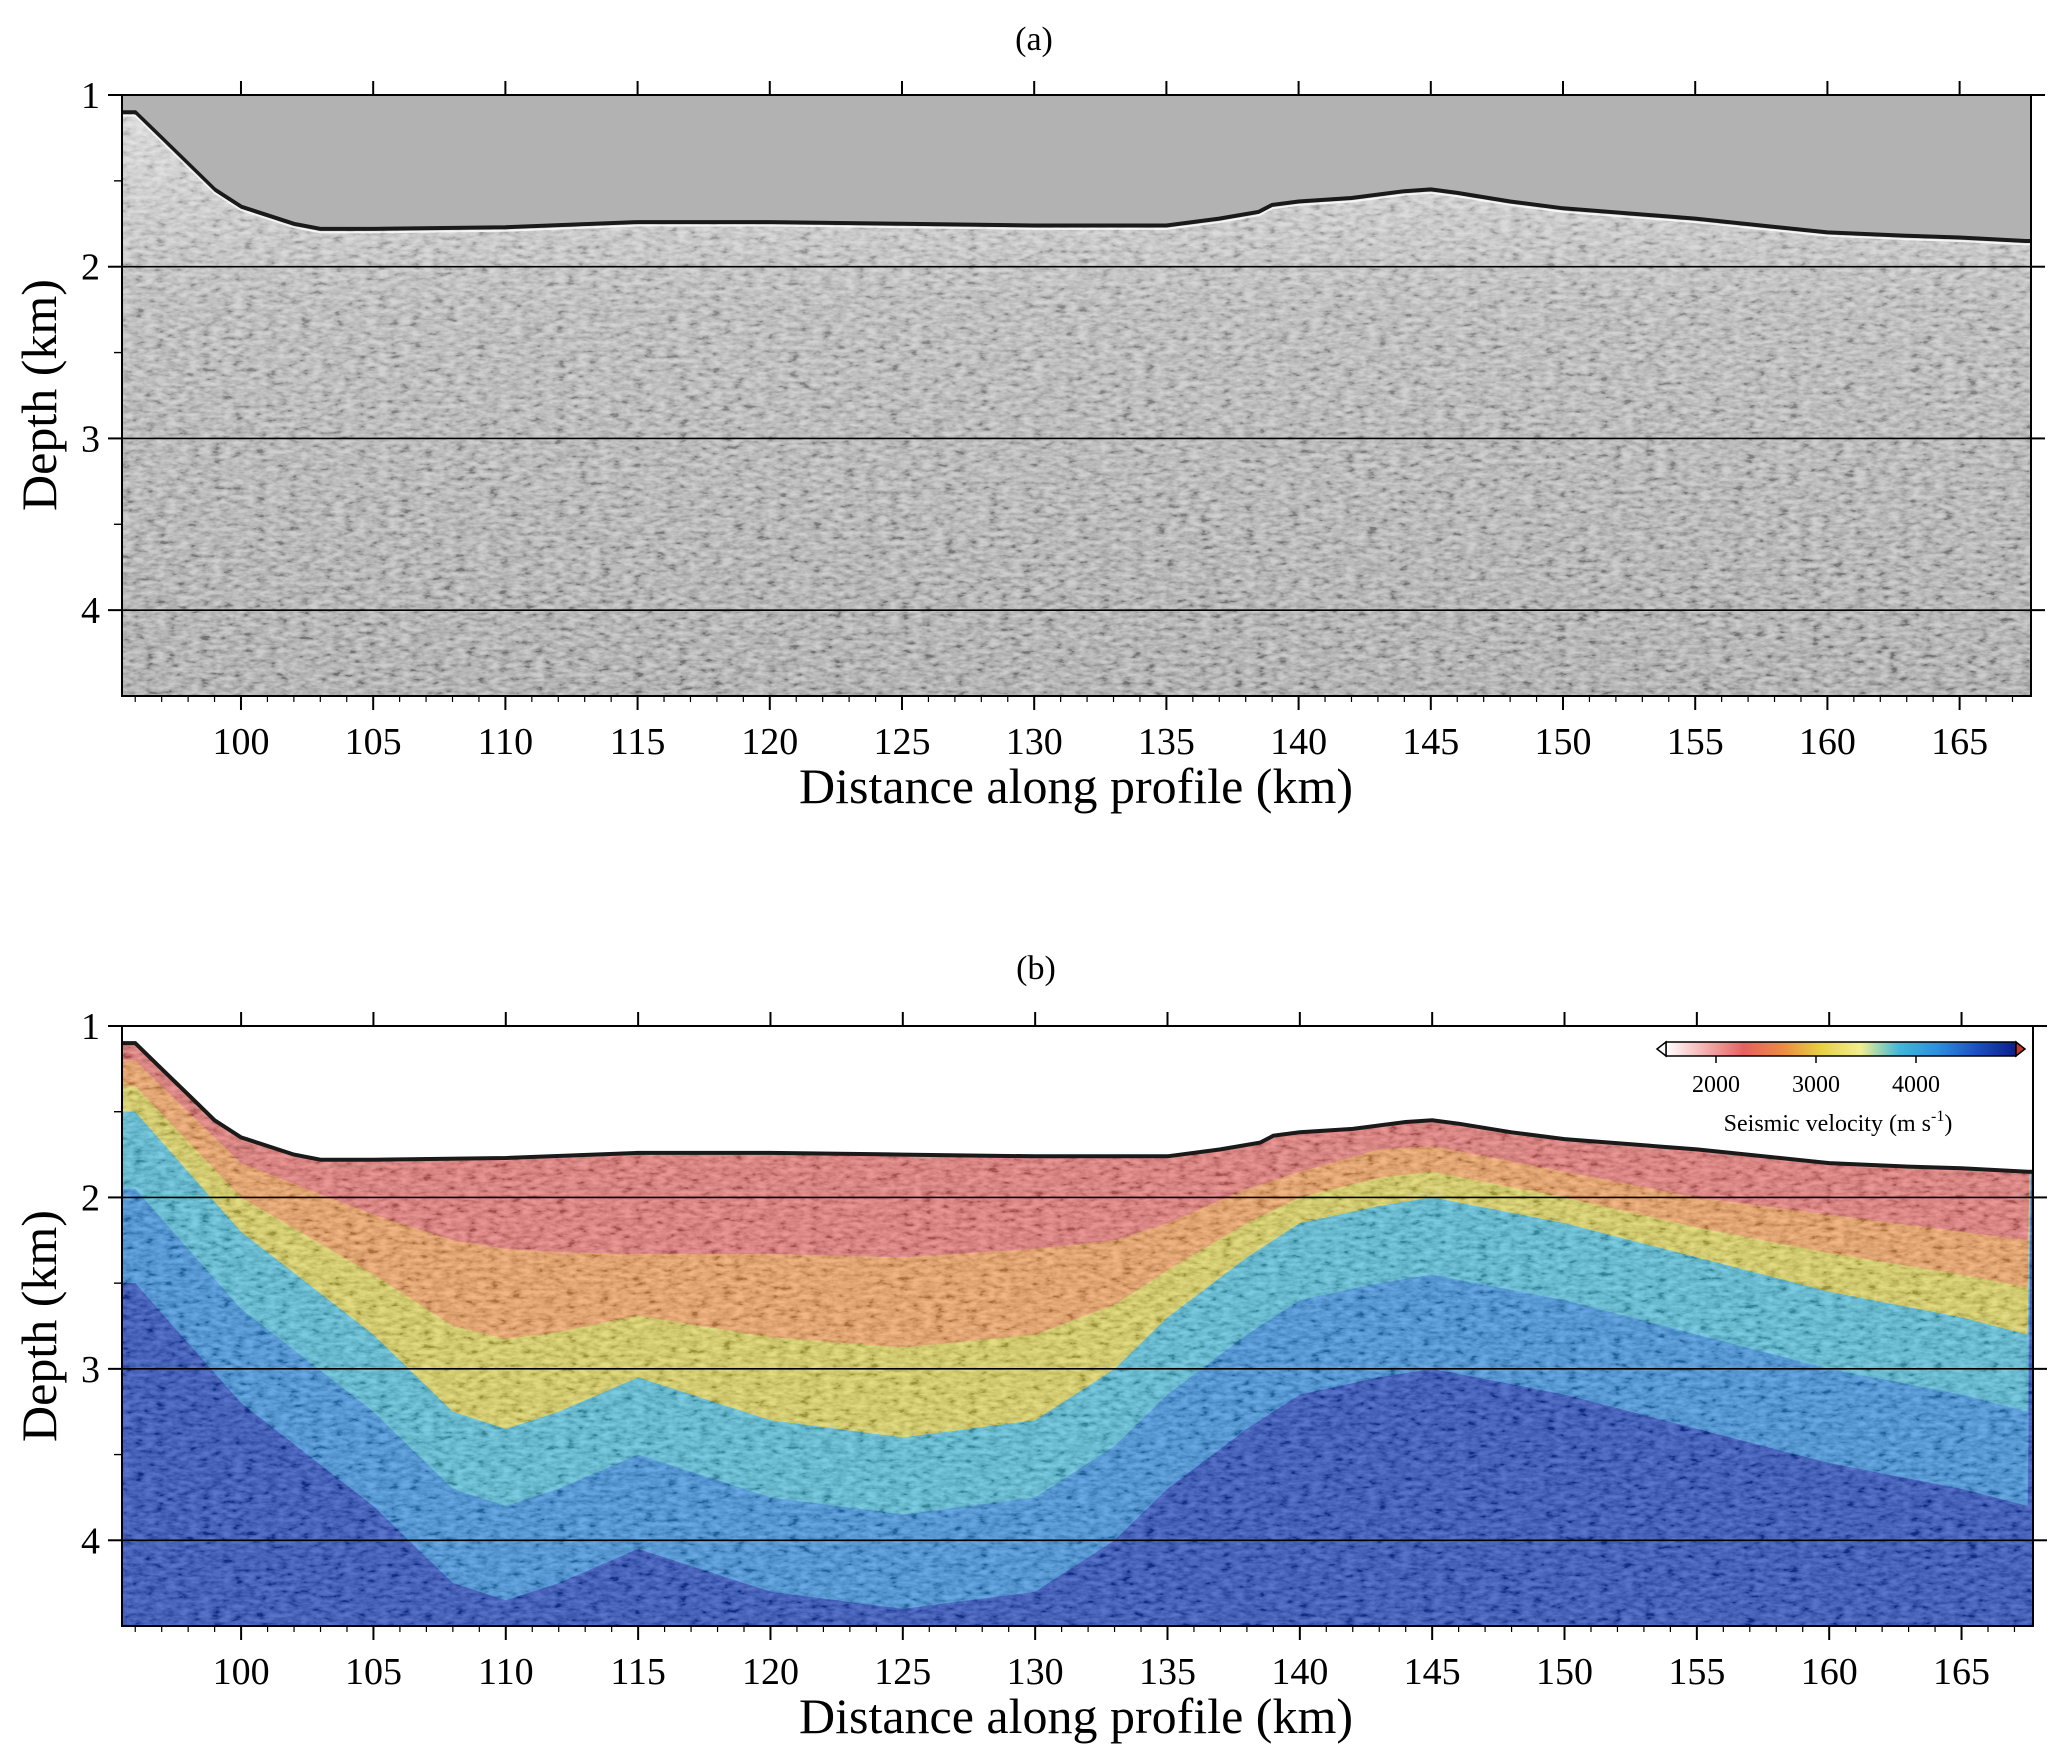 The height and width of the screenshot is (1764, 2067). I want to click on panel-a-seafloor-reflector-shadow, so click(1076, 180).